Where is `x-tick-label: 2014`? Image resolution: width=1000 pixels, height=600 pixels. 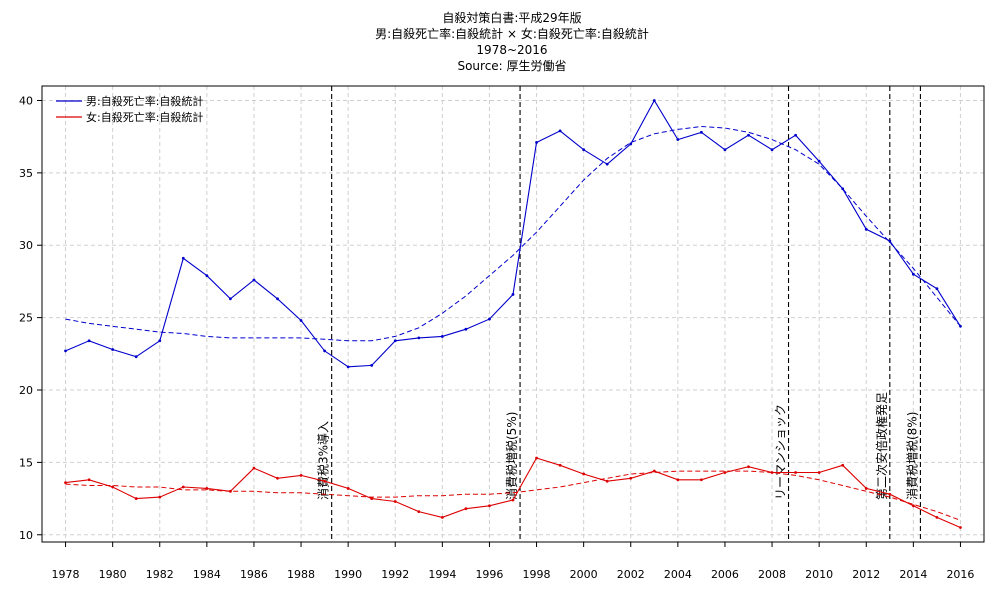 x-tick-label: 2014 is located at coordinates (913, 574).